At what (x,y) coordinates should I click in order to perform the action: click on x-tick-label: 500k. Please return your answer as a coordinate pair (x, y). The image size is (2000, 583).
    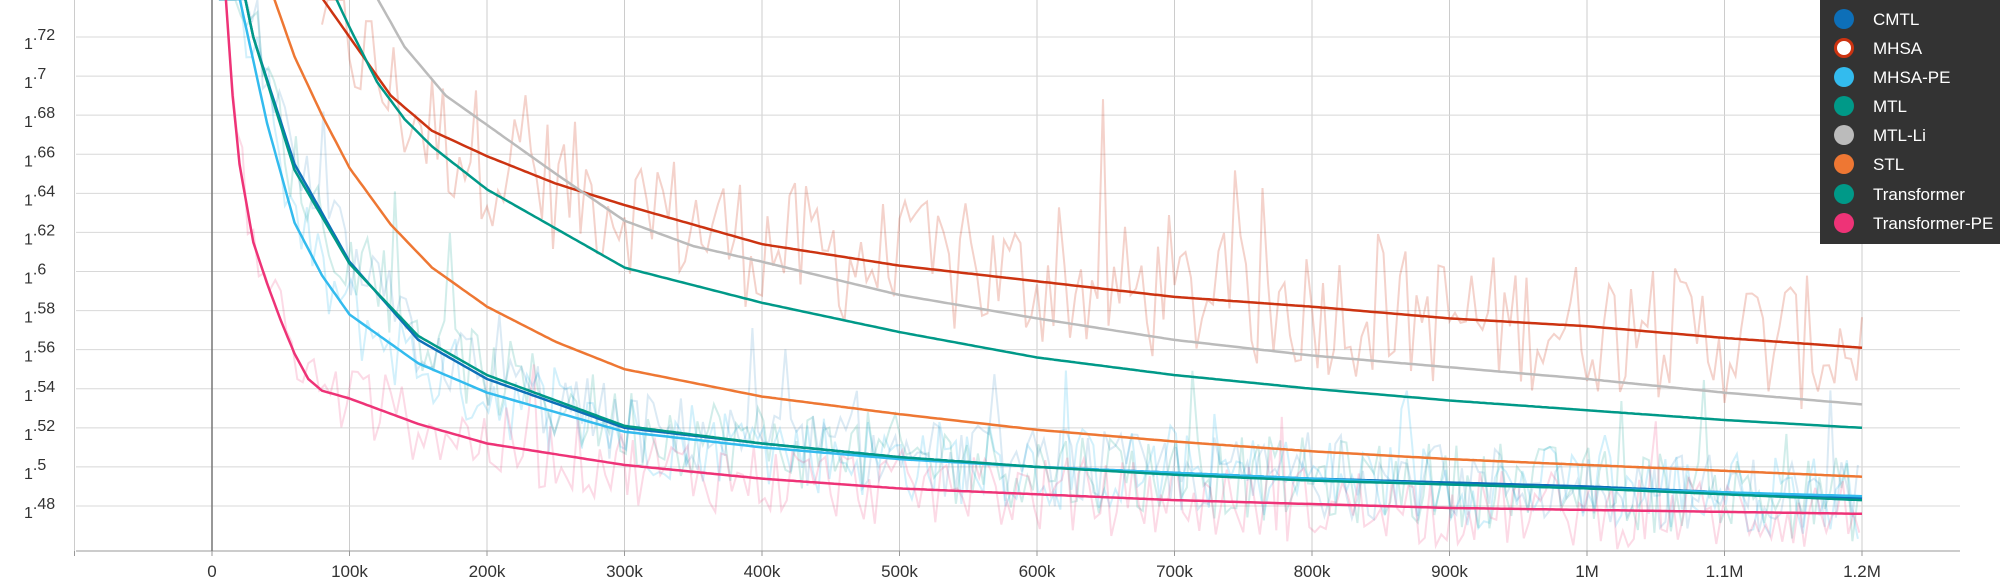
    Looking at the image, I should click on (899, 571).